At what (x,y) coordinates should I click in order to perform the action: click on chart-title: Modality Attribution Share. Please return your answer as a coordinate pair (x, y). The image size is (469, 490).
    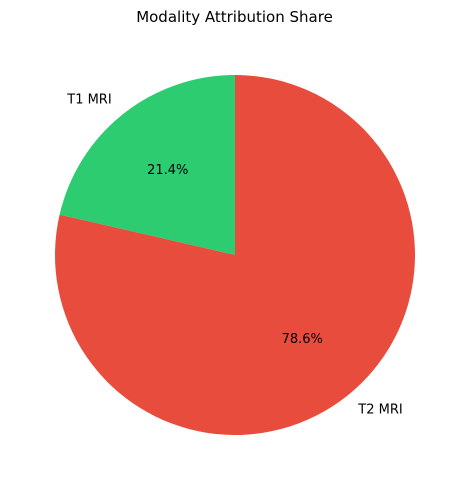
    Looking at the image, I should click on (234, 17).